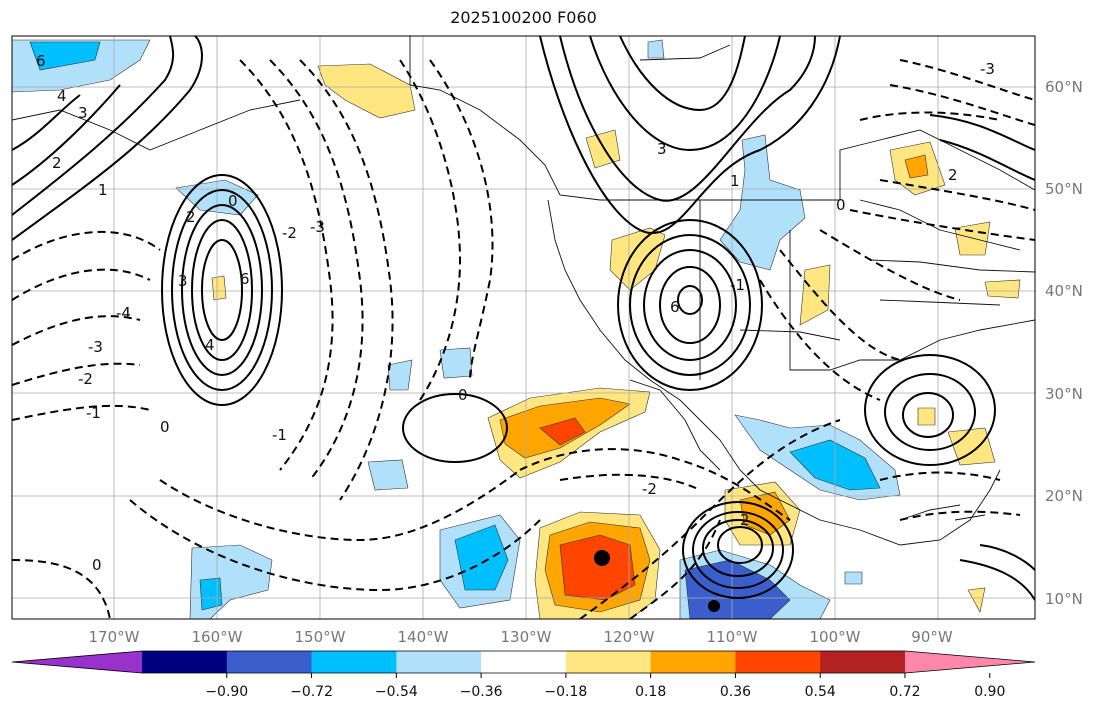  What do you see at coordinates (987, 69) in the screenshot?
I see `contour-label: -3` at bounding box center [987, 69].